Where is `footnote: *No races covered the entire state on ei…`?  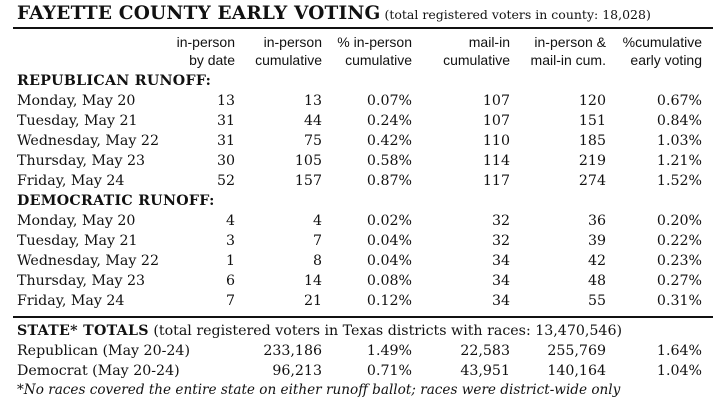 footnote: *No races covered the entire state on ei… is located at coordinates (319, 390).